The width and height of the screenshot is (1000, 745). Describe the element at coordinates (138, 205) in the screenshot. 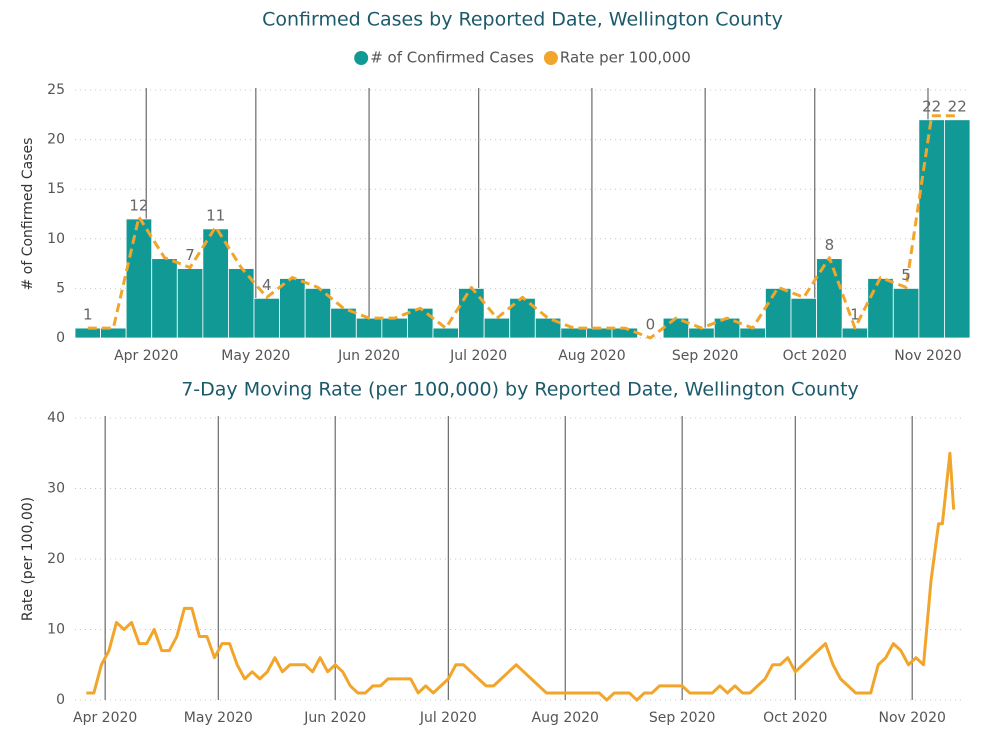

I see `data-label: 12` at that location.